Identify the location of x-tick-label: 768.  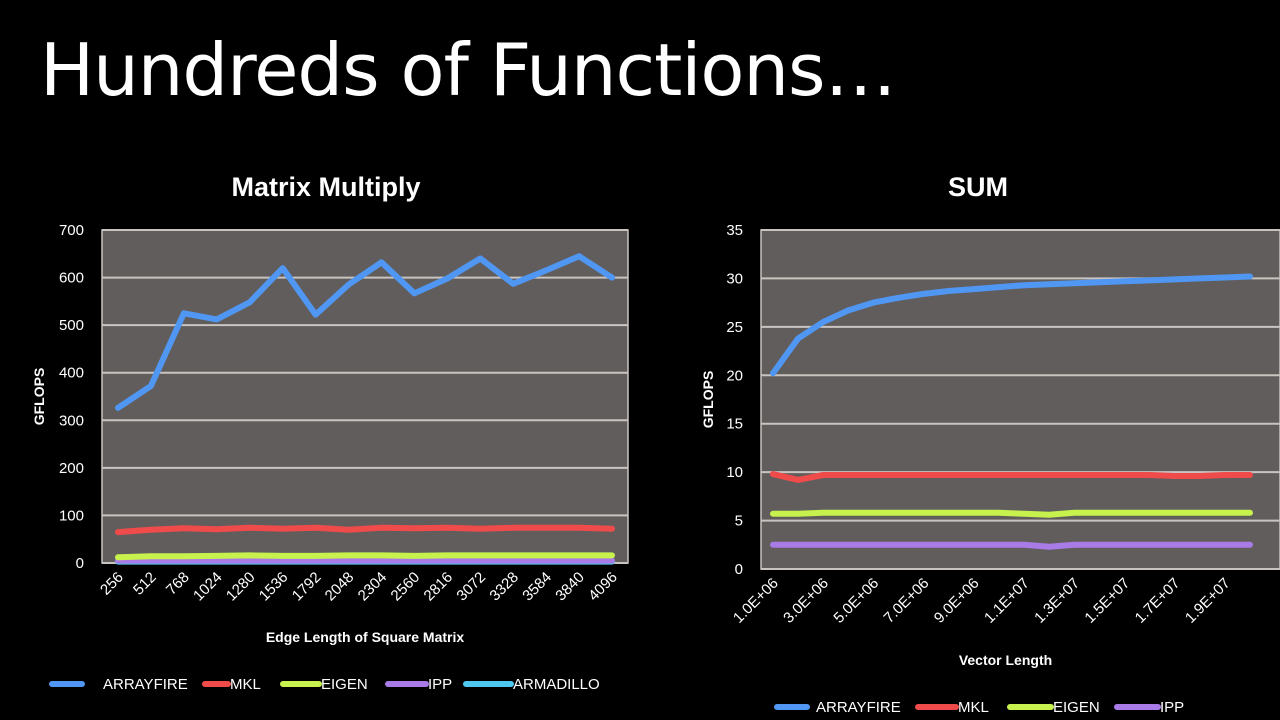
(178, 584).